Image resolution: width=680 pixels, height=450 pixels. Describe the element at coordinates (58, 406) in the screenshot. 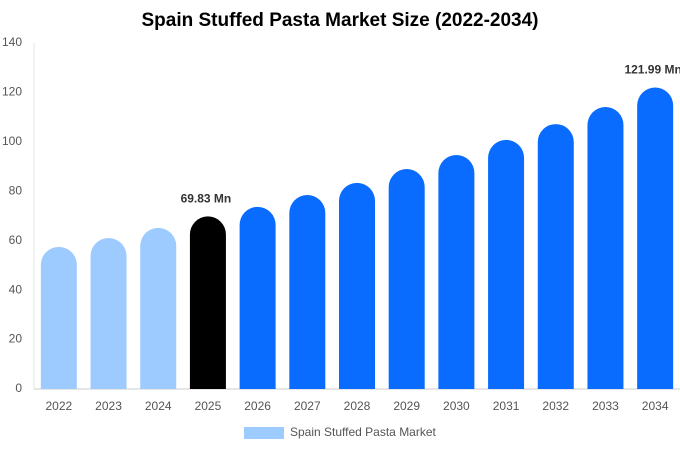

I see `x-tick-label: 2022` at that location.